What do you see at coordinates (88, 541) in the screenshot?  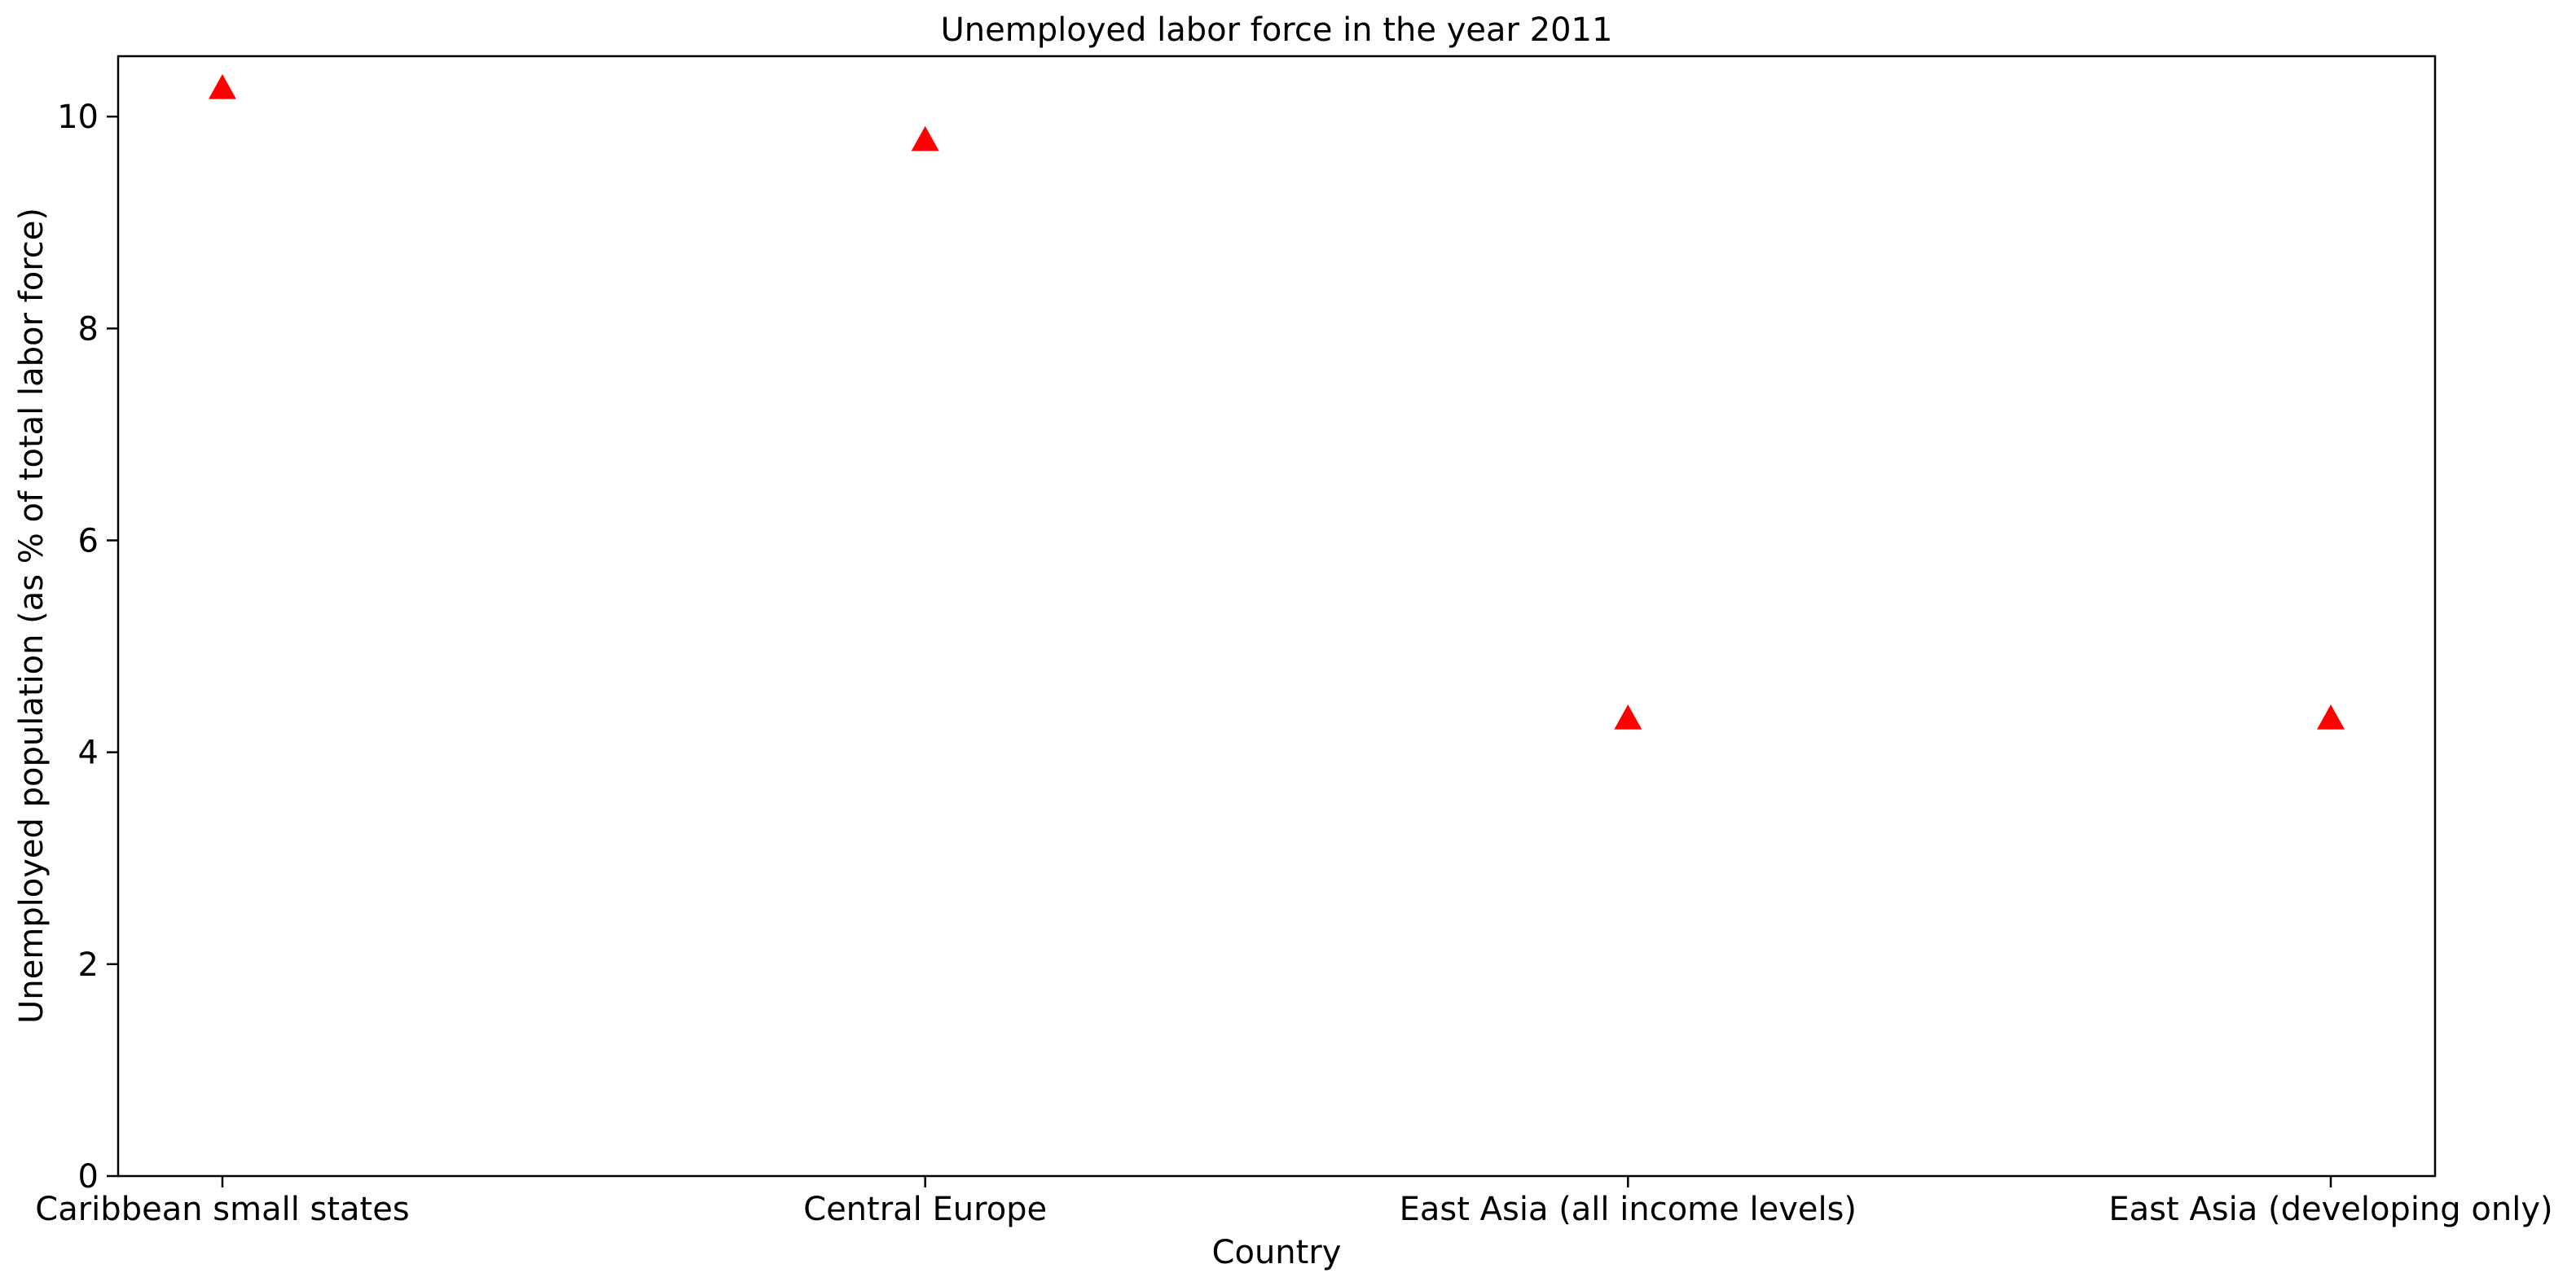 I see `y-tick-label: 6` at bounding box center [88, 541].